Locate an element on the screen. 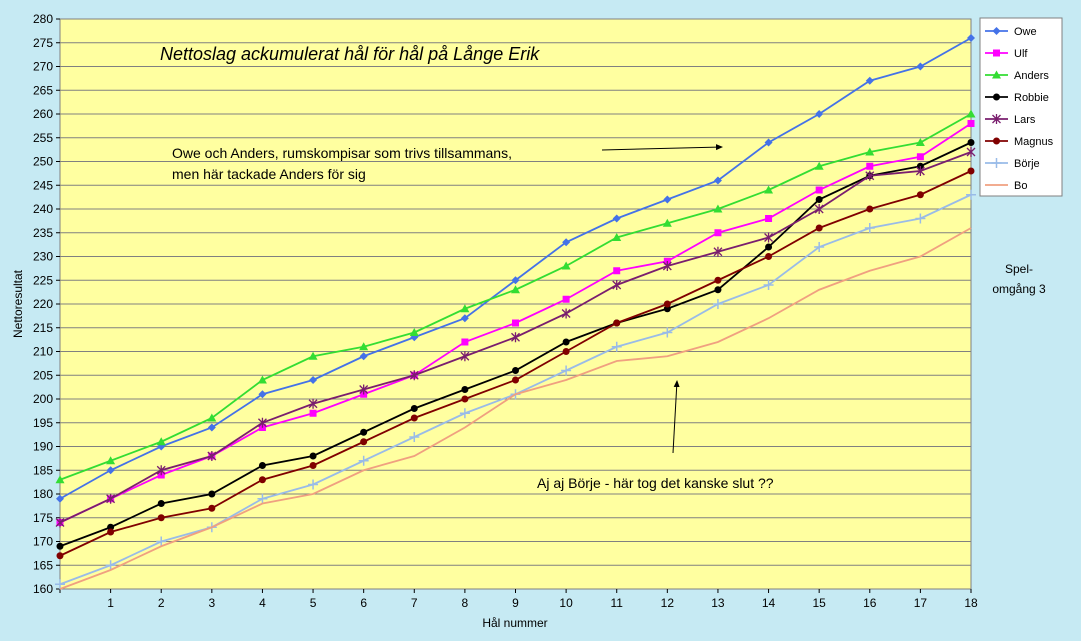 The image size is (1081, 641). y-tick-label: 265 is located at coordinates (43, 90).